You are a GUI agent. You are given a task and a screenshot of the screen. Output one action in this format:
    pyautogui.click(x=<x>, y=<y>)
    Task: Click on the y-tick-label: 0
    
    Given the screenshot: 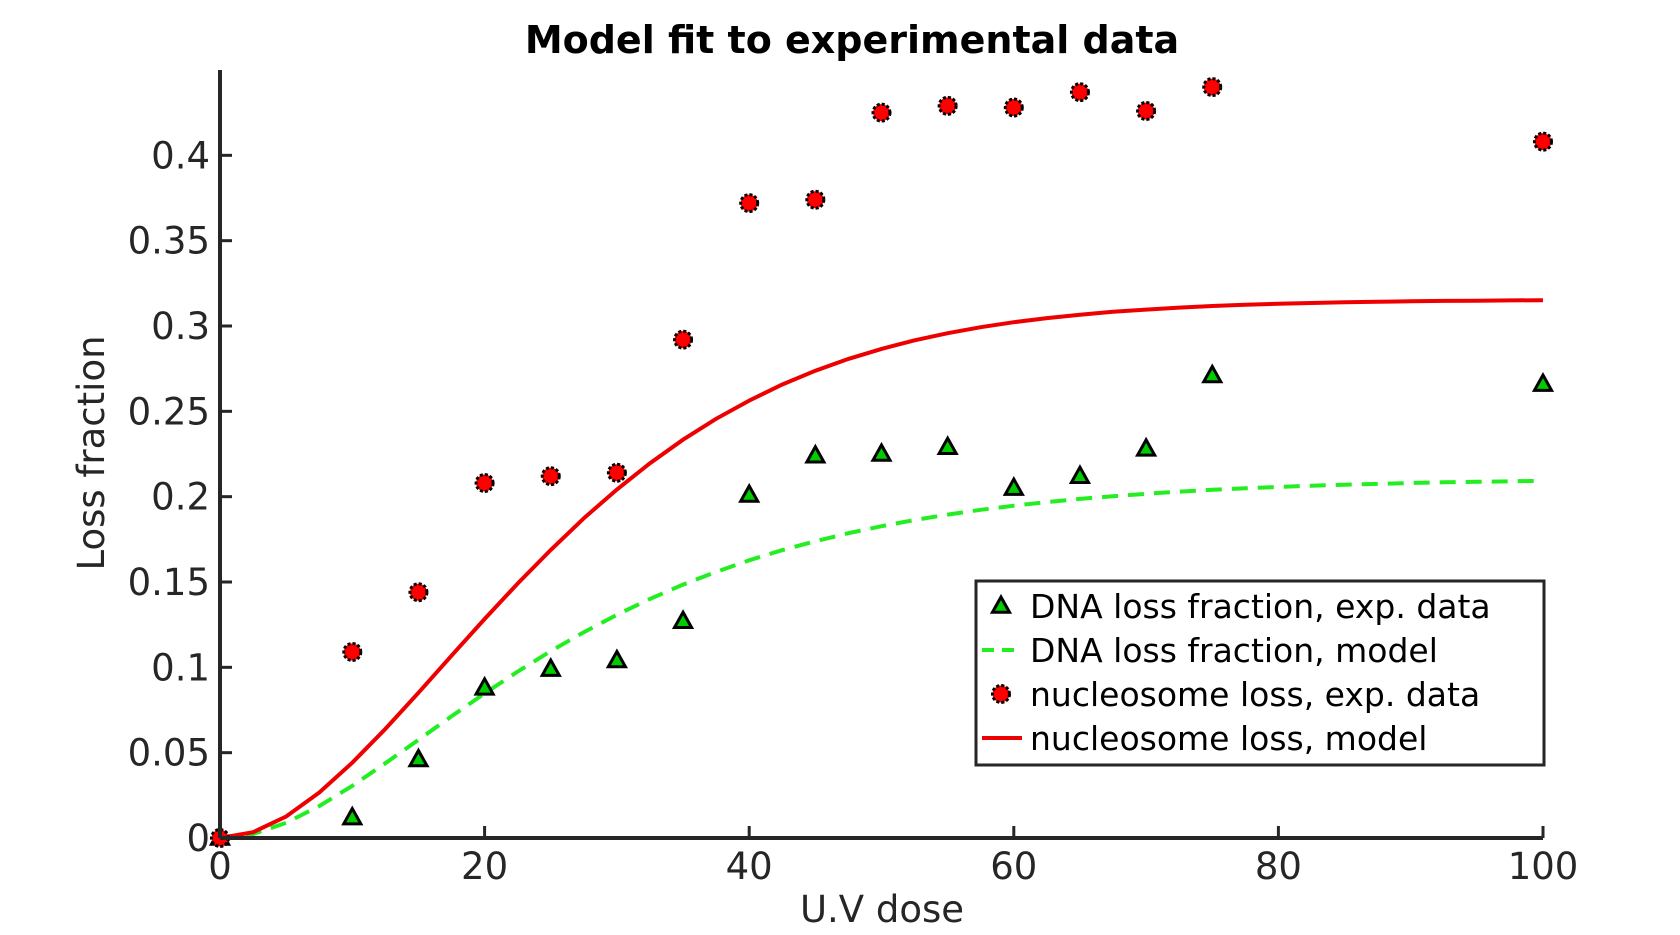 What is the action you would take?
    pyautogui.click(x=198, y=838)
    